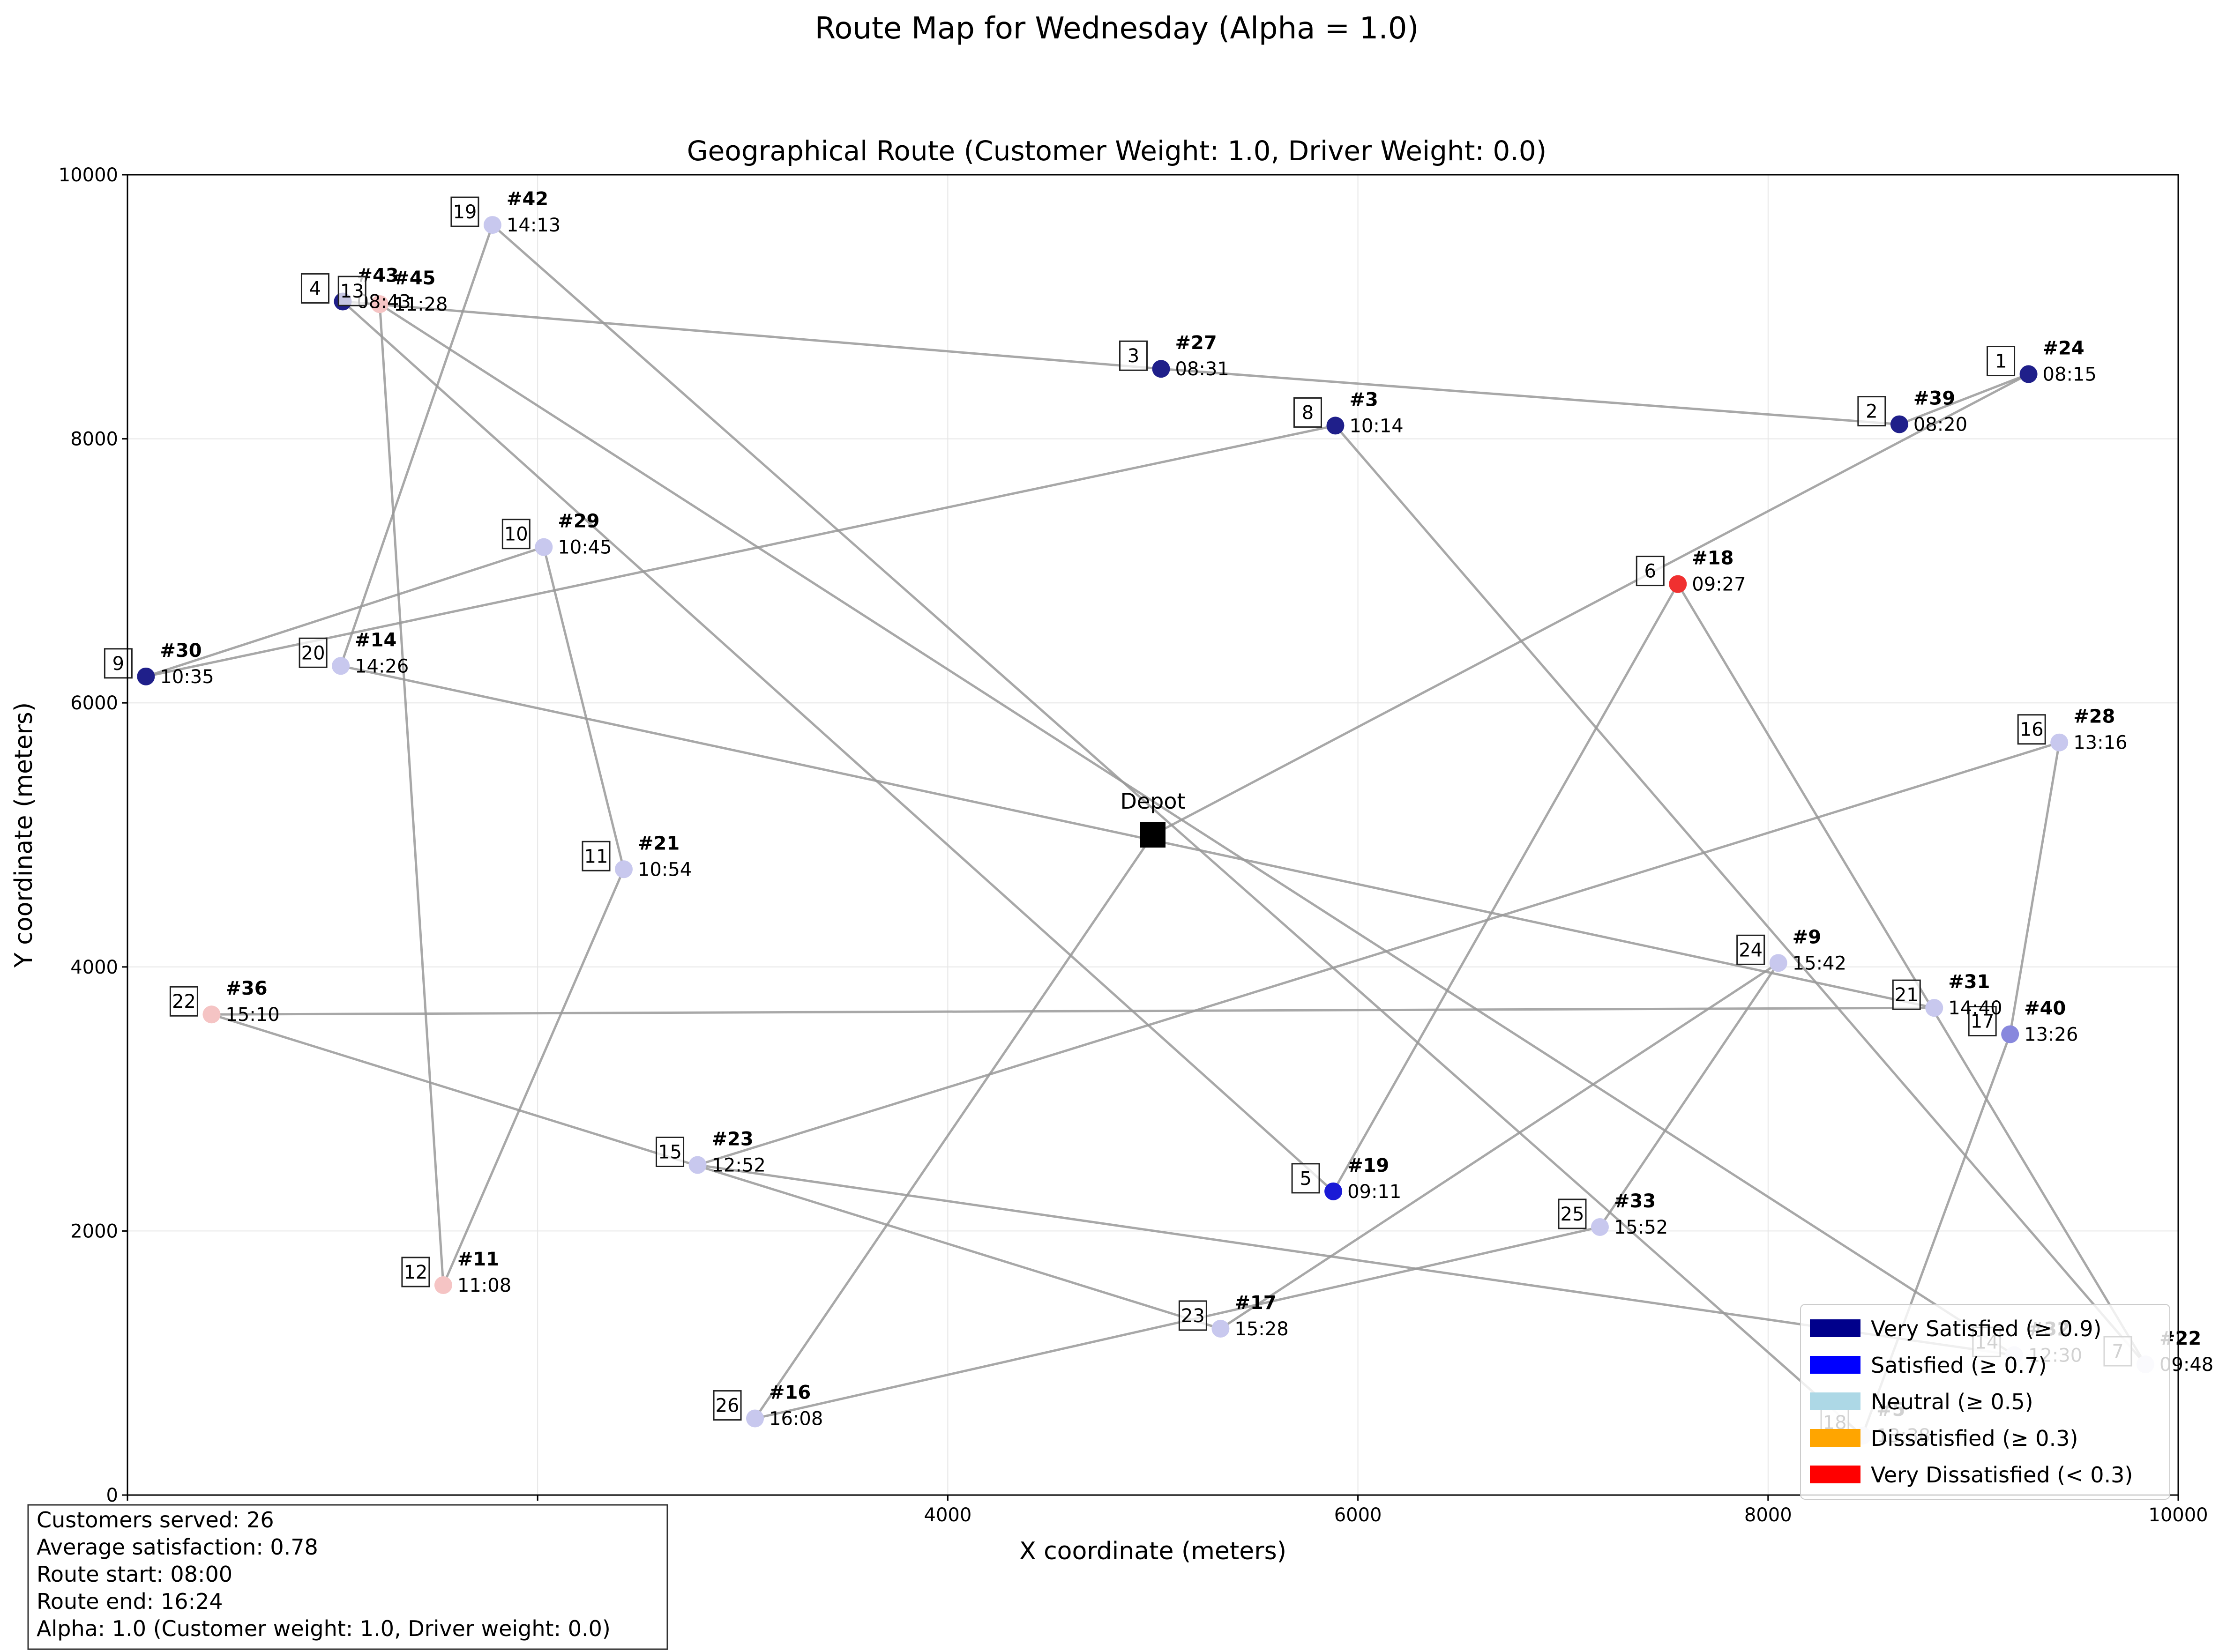  Describe the element at coordinates (1986, 1328) in the screenshot. I see `legend-label: Very Satisfied (≥ 0.9)` at that location.